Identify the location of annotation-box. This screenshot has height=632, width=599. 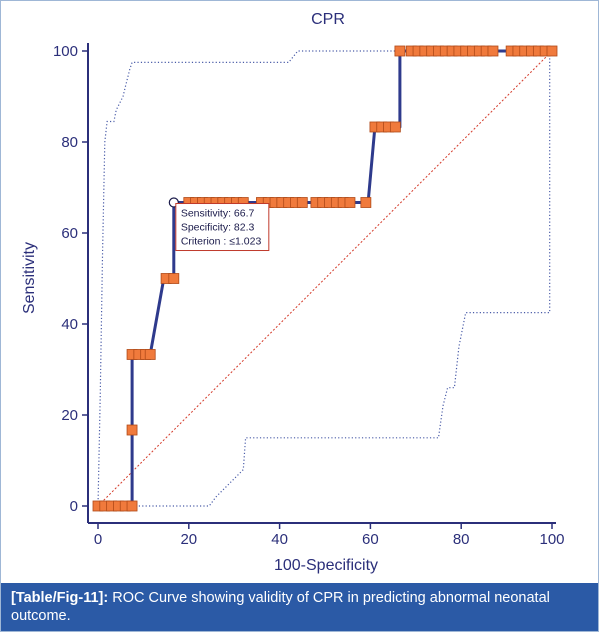
(222, 227).